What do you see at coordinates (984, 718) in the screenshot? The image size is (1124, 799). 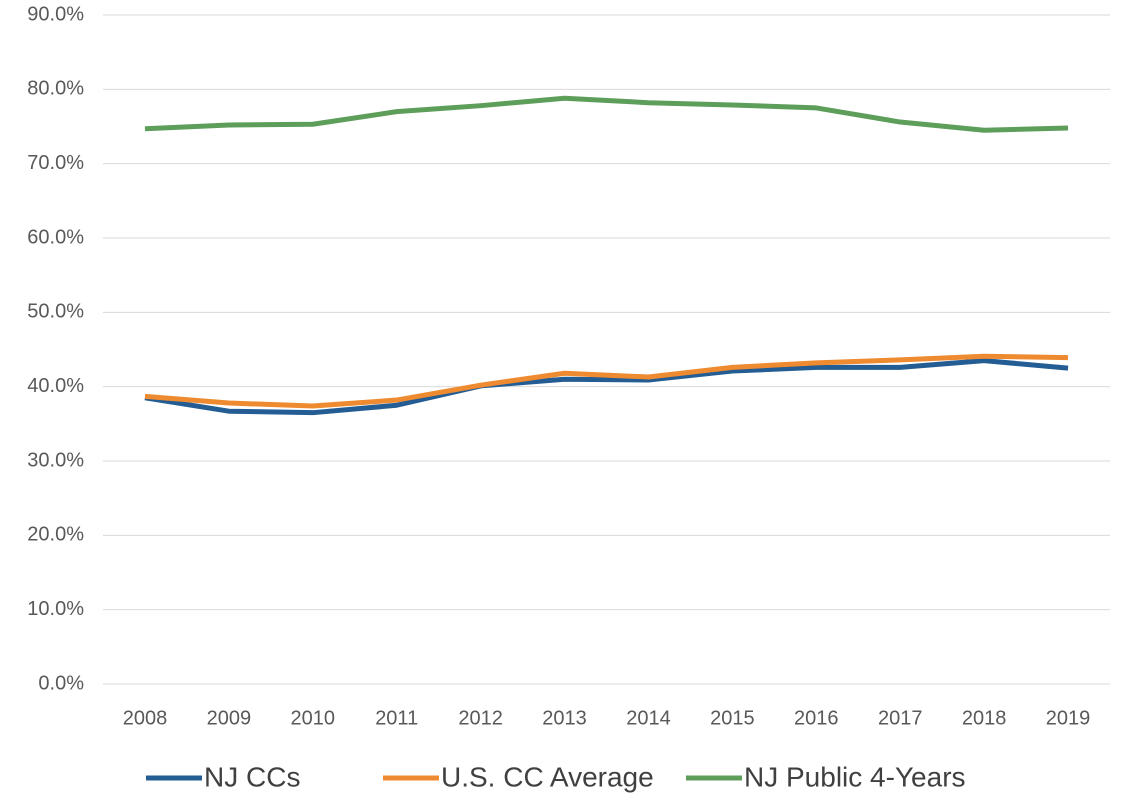 I see `x-tick-label: 2018` at bounding box center [984, 718].